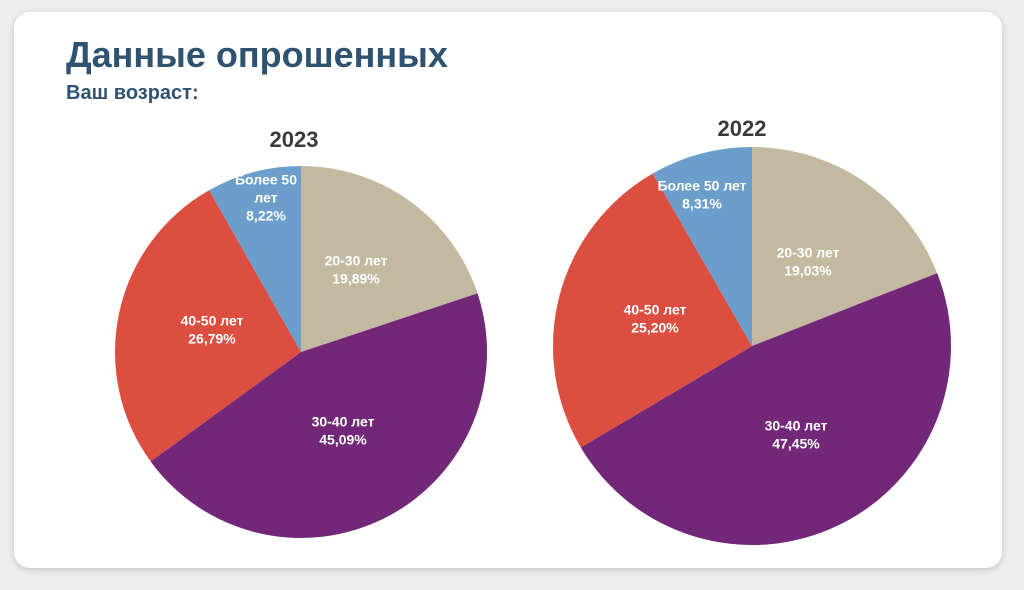 This screenshot has height=590, width=1024. I want to click on slice-category-label: лет, so click(265, 198).